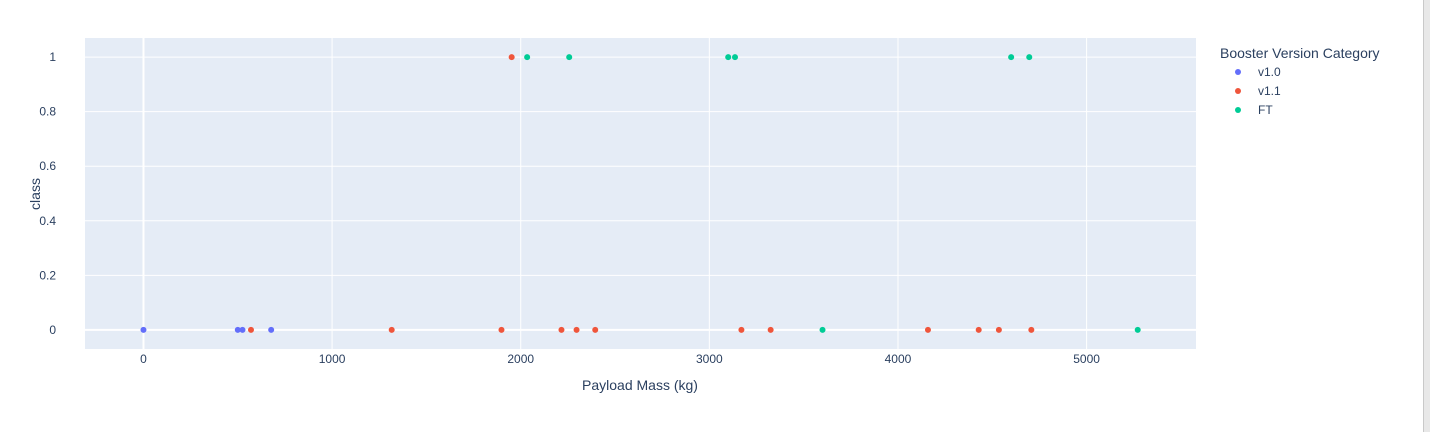 Image resolution: width=1430 pixels, height=432 pixels. I want to click on legend-title: Booster Version Category, so click(1300, 53).